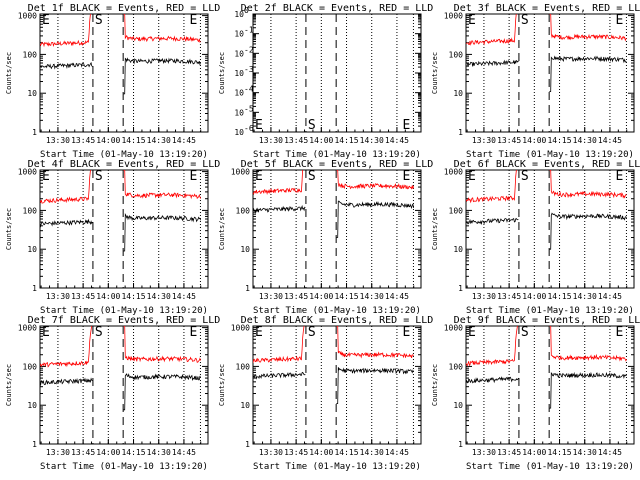  What do you see at coordinates (124, 320) in the screenshot?
I see `panel-title: Det 7f BLACK = Events, RED = LLD` at bounding box center [124, 320].